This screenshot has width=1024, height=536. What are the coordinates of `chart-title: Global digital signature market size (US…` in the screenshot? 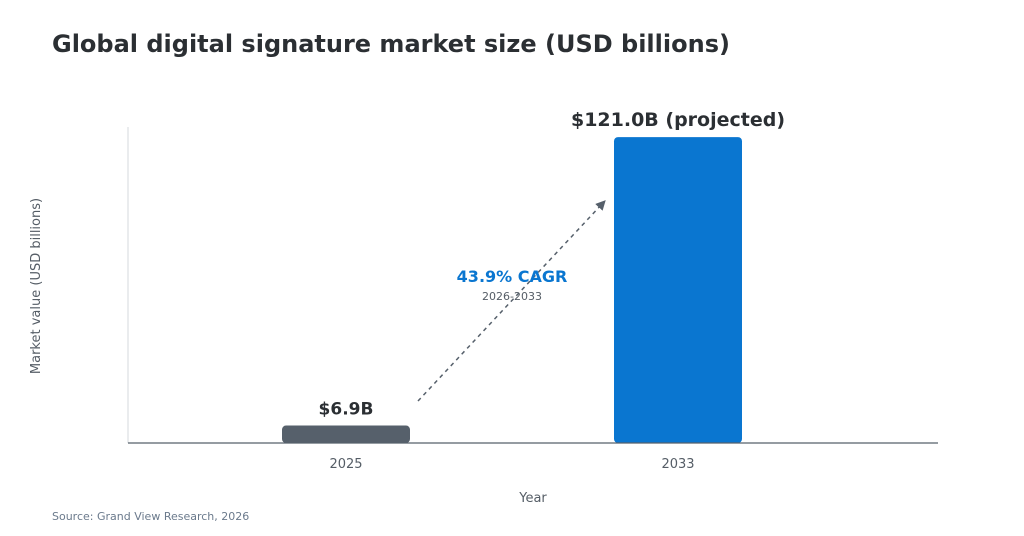 It's located at (391, 44).